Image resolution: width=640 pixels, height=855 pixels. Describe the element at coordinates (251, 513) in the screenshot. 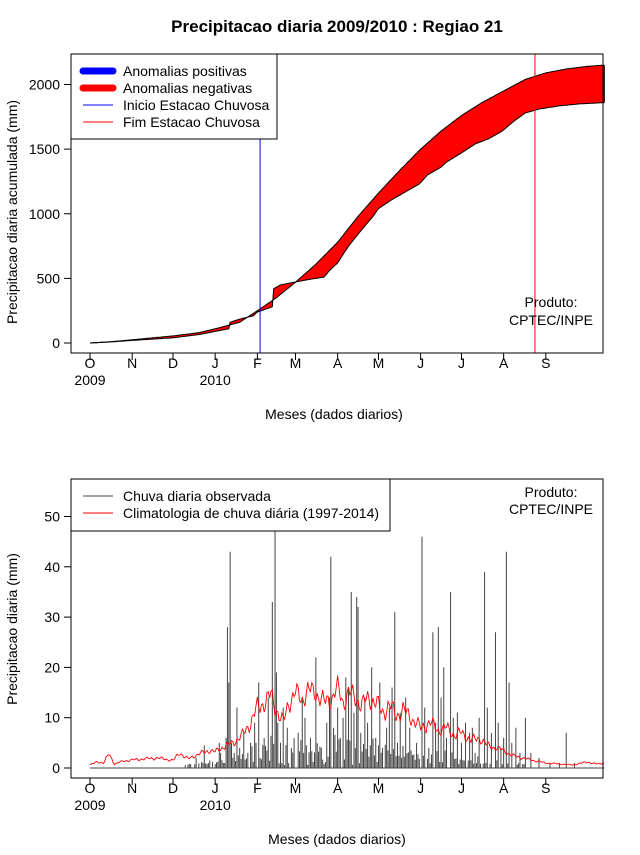

I see `legend-label-climatology: Climatologia de chuva diária (1997-2014)` at that location.